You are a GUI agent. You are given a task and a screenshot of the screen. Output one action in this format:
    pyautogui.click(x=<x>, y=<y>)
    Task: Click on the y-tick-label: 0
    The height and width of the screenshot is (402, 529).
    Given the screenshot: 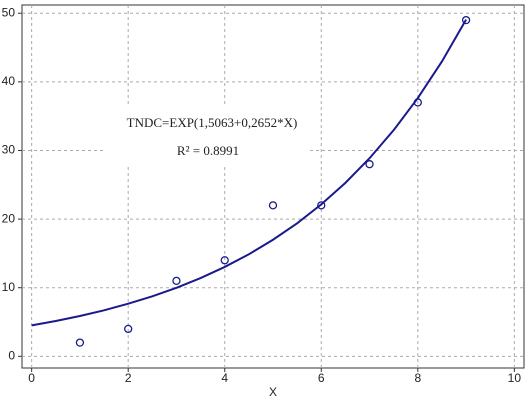 What is the action you would take?
    pyautogui.click(x=11, y=356)
    